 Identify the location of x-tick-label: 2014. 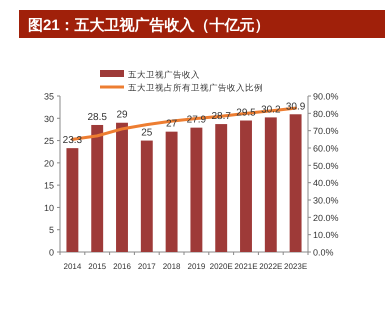
(73, 266).